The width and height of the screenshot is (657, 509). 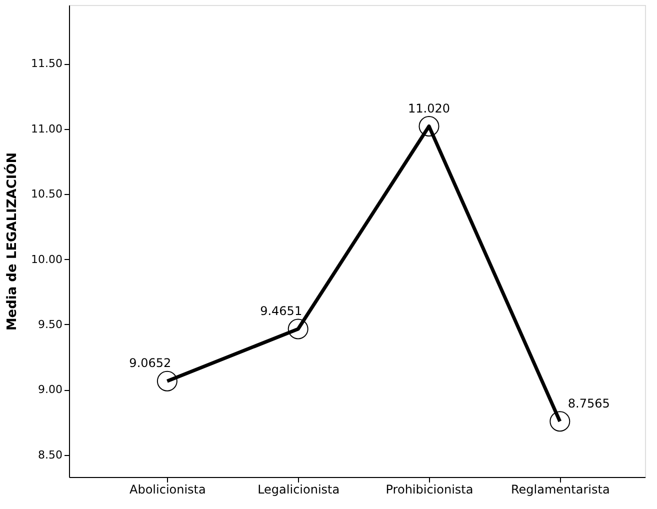 I want to click on data-label: 11.020, so click(x=429, y=108).